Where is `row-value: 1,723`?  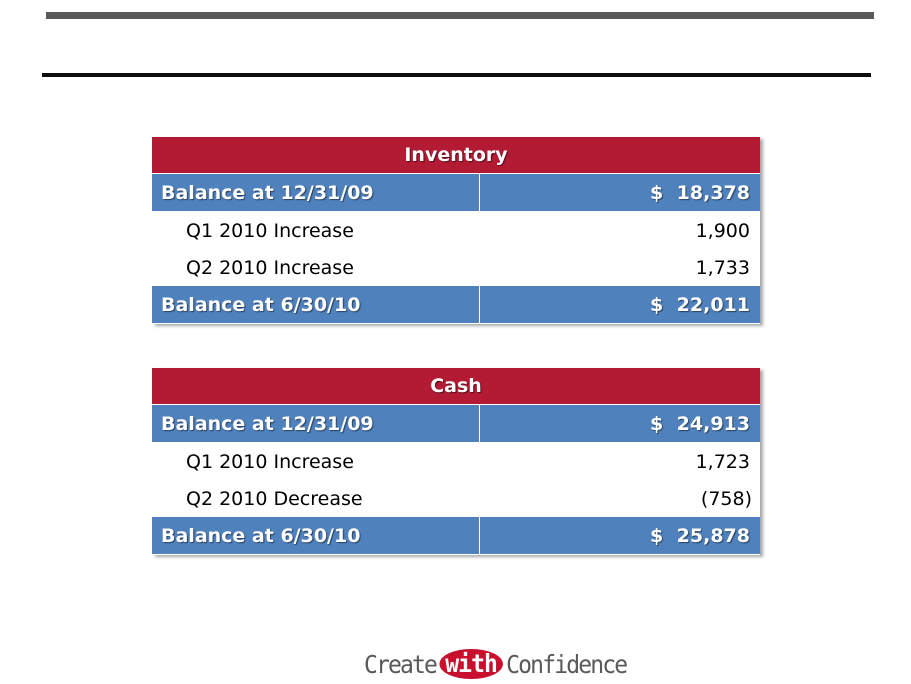
row-value: 1,723 is located at coordinates (619, 461).